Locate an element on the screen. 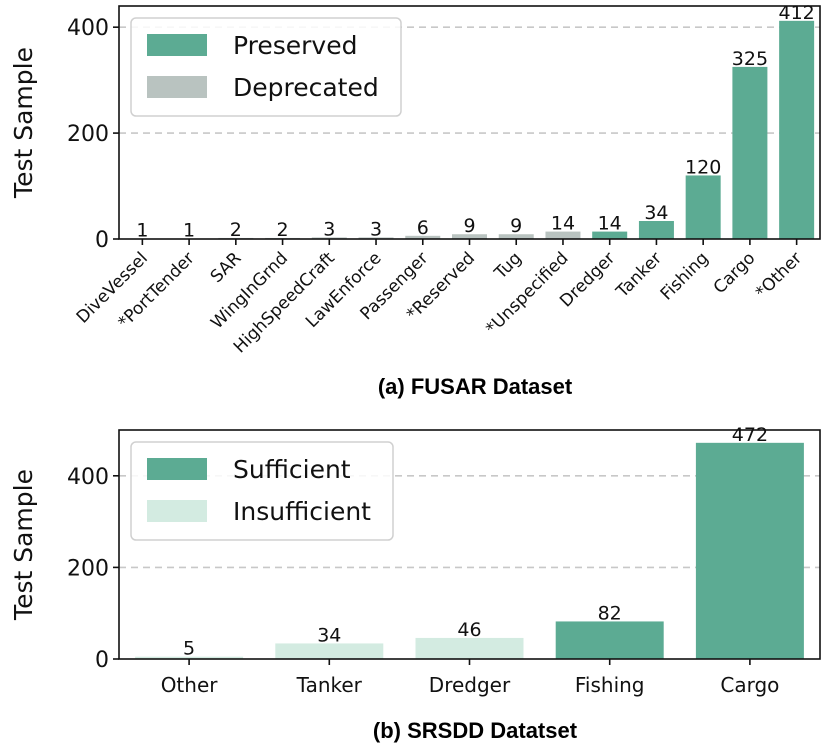 Image resolution: width=832 pixels, height=752 pixels. srsdd-data-label: 82 is located at coordinates (610, 613).